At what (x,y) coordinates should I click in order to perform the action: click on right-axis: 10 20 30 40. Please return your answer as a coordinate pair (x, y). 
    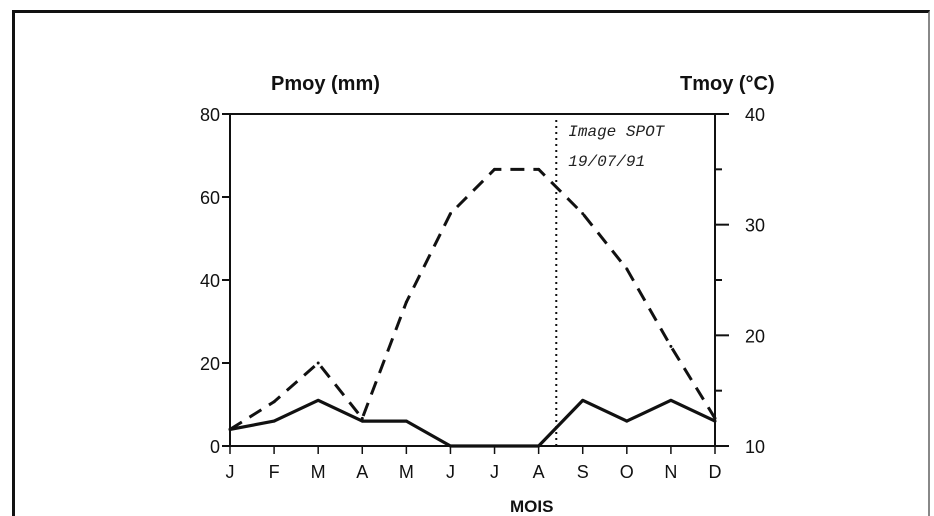
    Looking at the image, I should click on (740, 281).